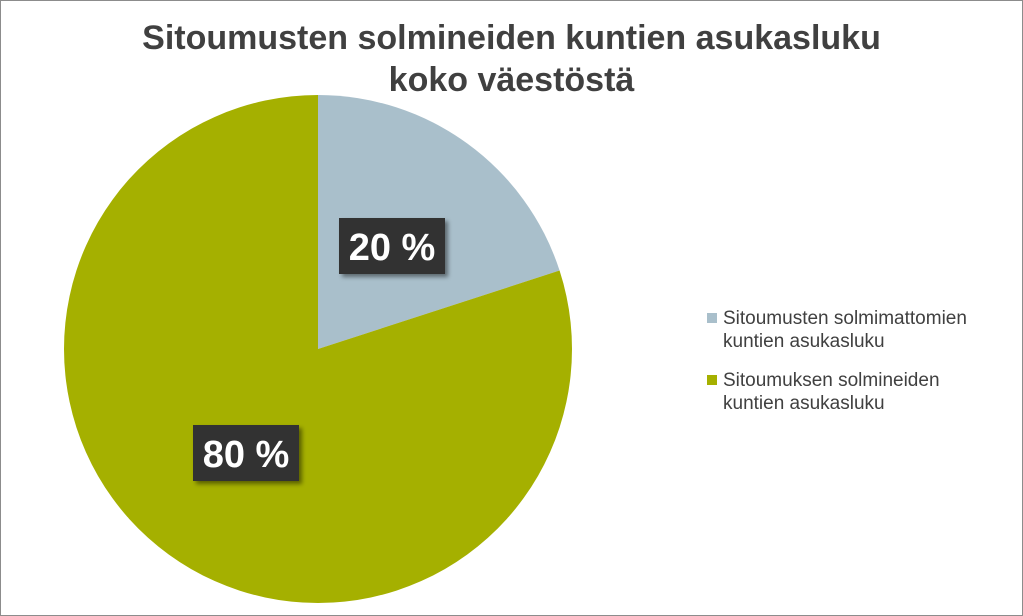  I want to click on data-label-committed: 80 %, so click(246, 453).